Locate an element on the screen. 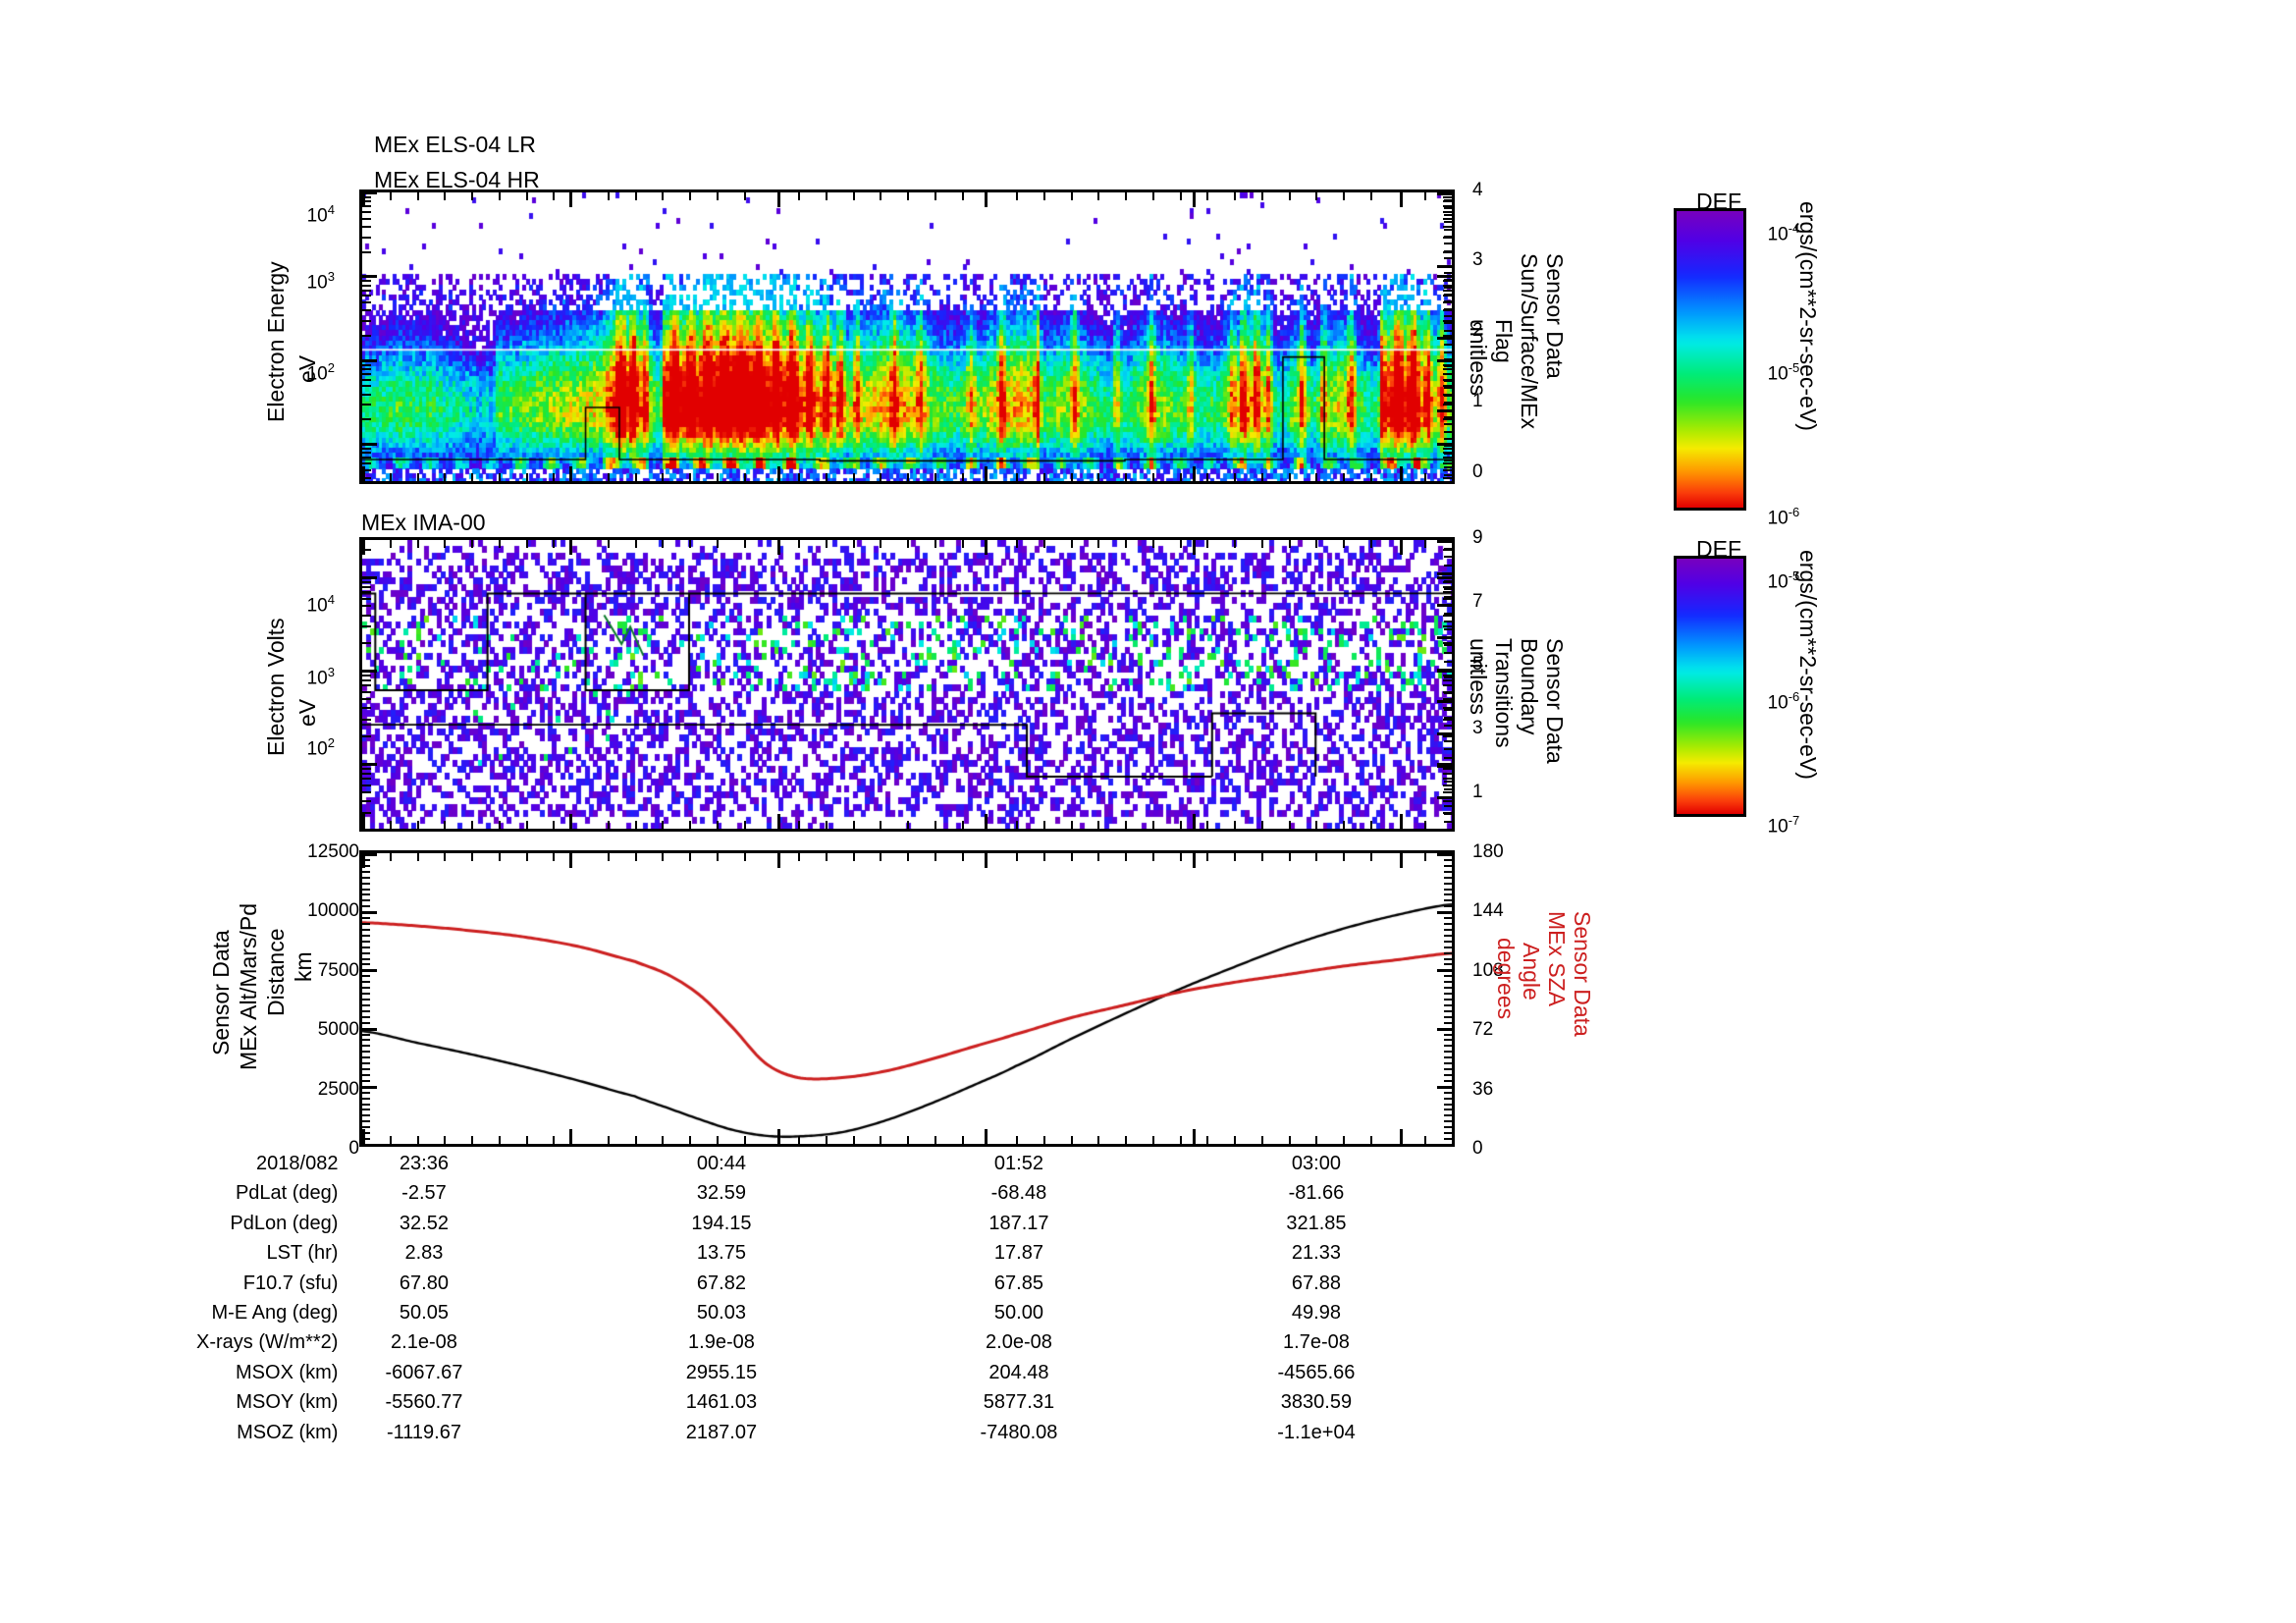  table-row: MSOY (km) -5560.77 1461.03 5877.31 3830.59 is located at coordinates (799, 1404).